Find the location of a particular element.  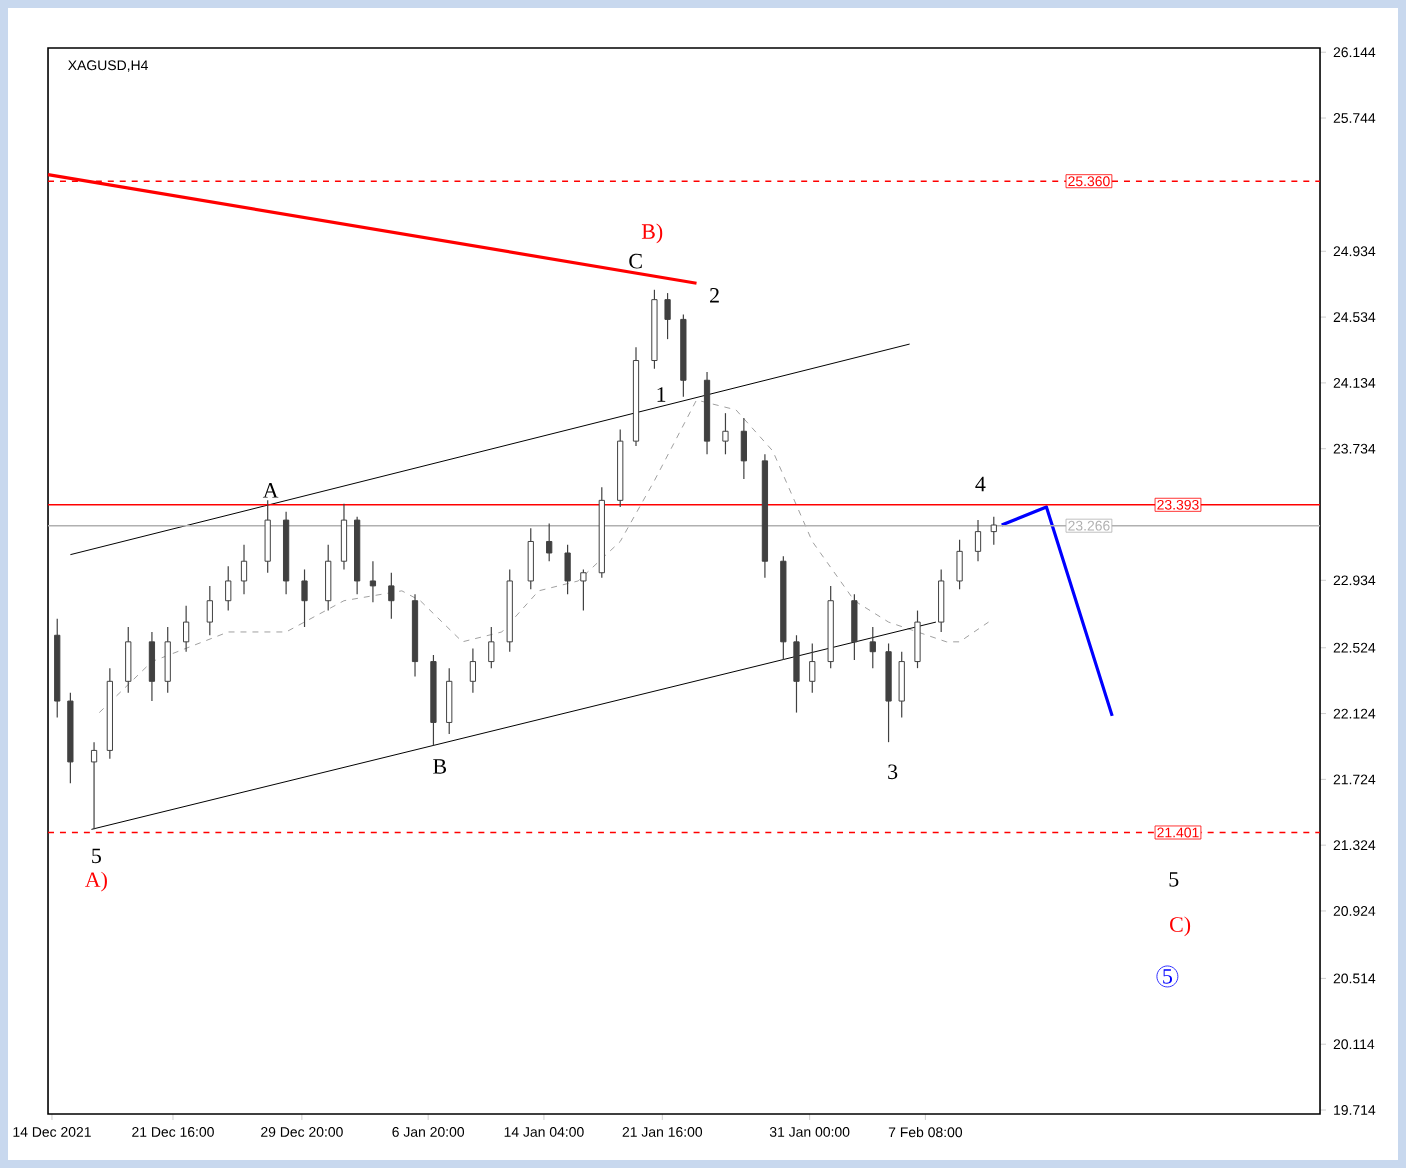

annotation: B) is located at coordinates (652, 233).